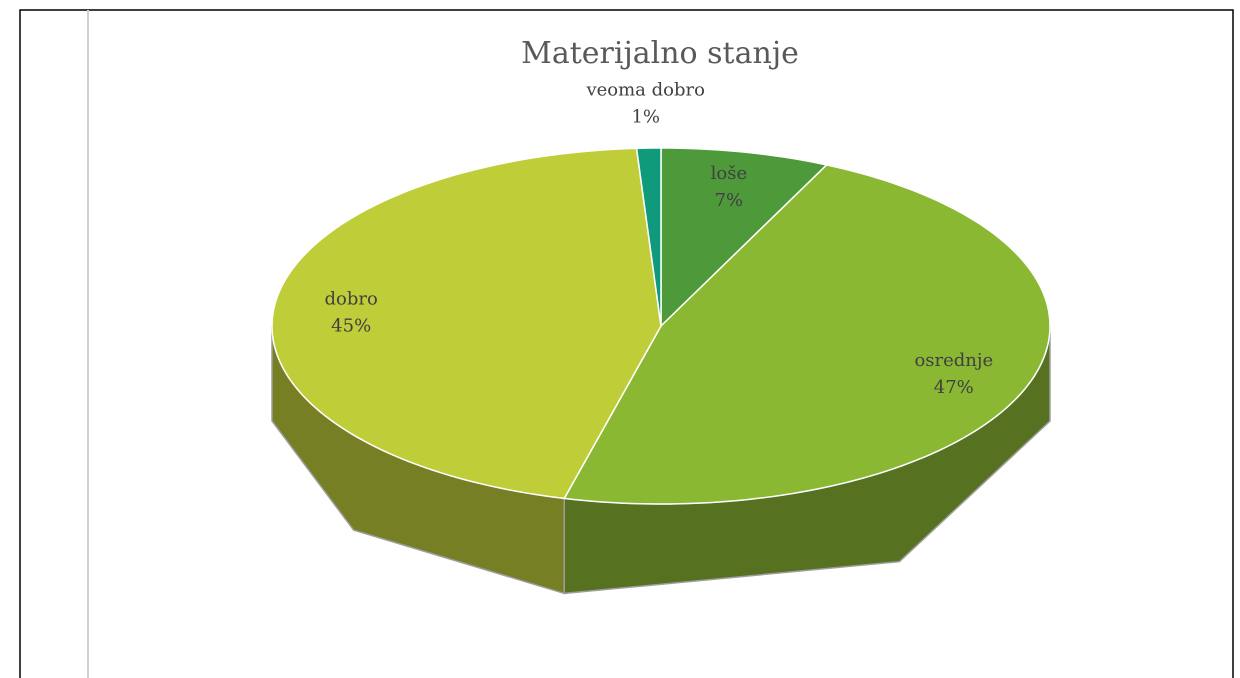  Describe the element at coordinates (645, 117) in the screenshot. I see `data-label-value: 1%` at that location.